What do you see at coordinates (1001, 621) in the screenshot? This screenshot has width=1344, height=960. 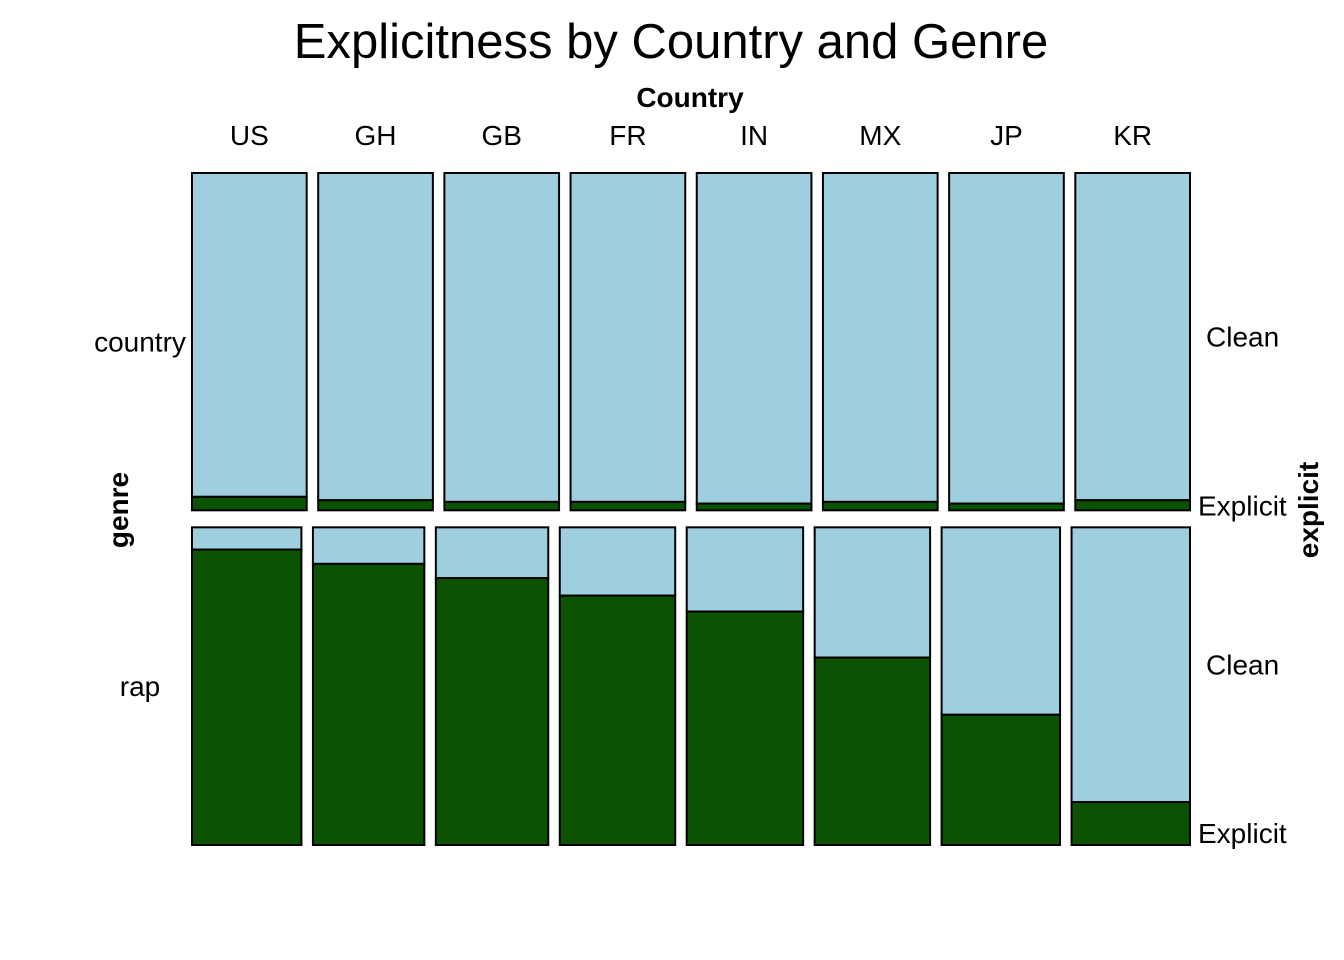 I see `tile-rap-jp-clean` at bounding box center [1001, 621].